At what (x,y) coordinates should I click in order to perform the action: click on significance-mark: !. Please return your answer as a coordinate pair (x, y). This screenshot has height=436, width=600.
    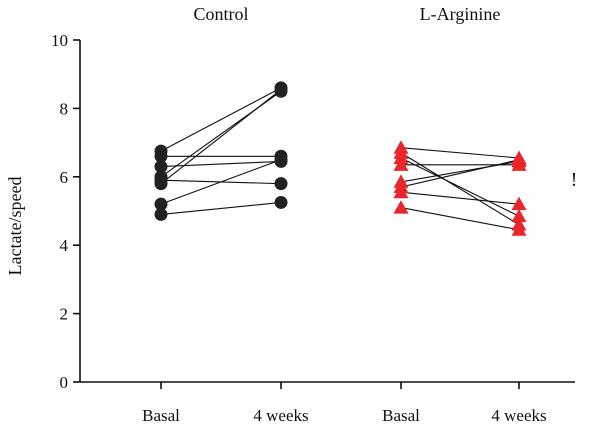
    Looking at the image, I should click on (574, 180).